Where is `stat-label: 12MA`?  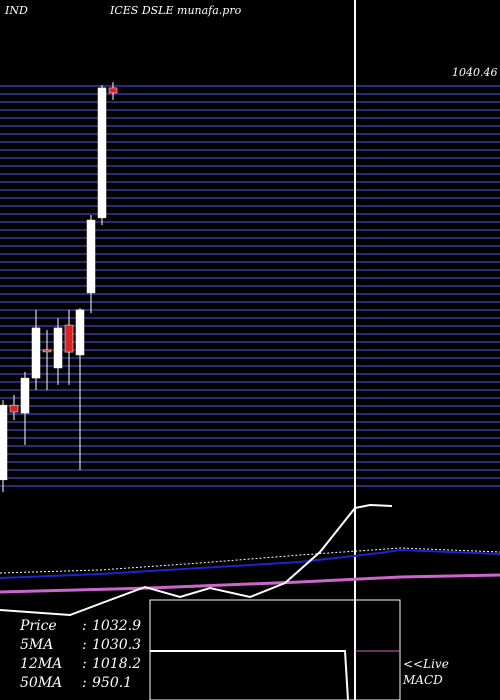
stat-label: 12MA is located at coordinates (41, 664).